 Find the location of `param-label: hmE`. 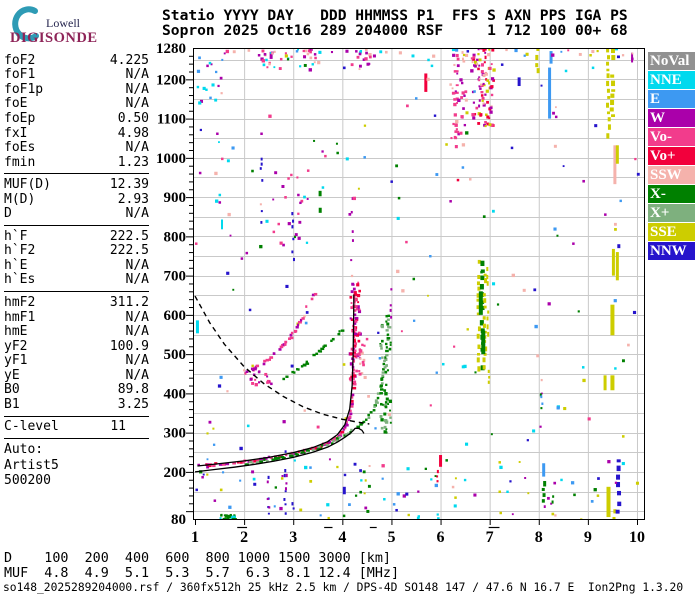

param-label: hmE is located at coordinates (16, 332).